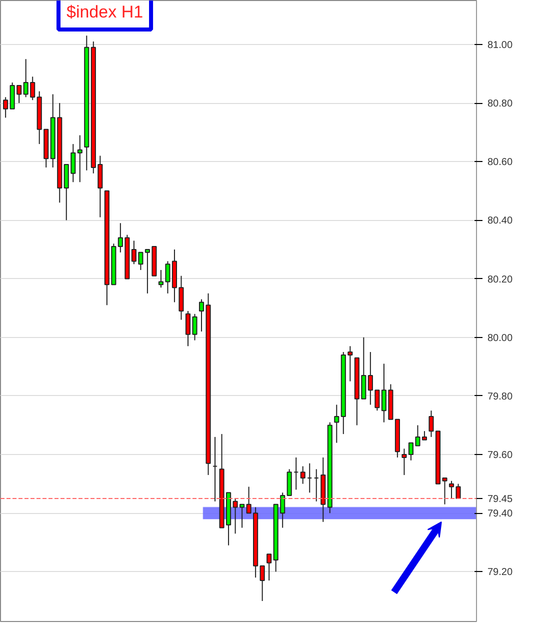  I want to click on y-tick-label: 80.20, so click(500, 280).